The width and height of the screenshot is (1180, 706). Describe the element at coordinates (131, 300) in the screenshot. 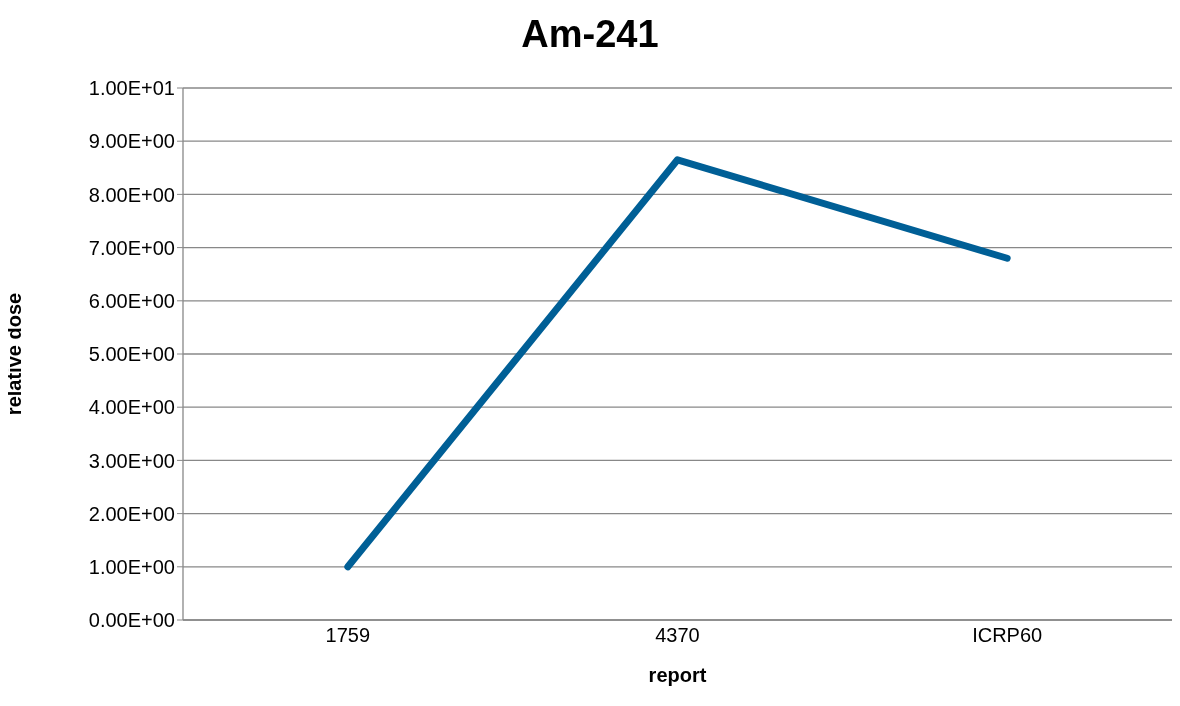

I see `y-tick-label: 6.00E+00` at that location.